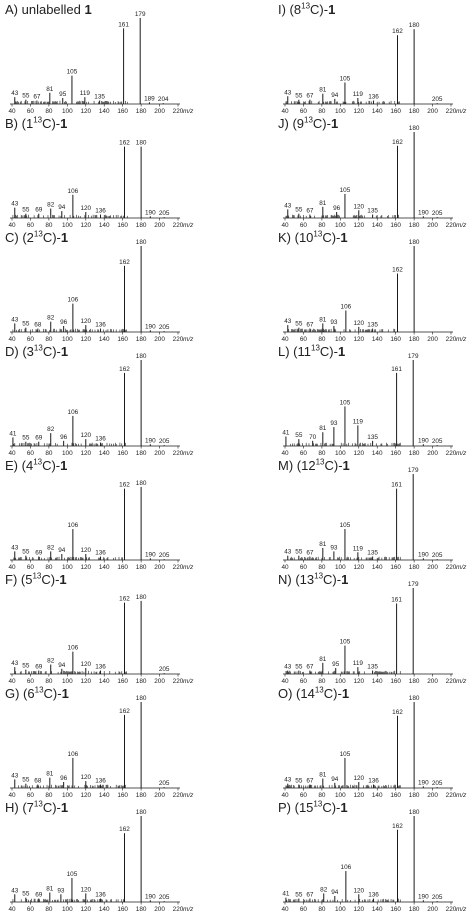  I want to click on panel-title-prefix: B) (, so click(15, 123).